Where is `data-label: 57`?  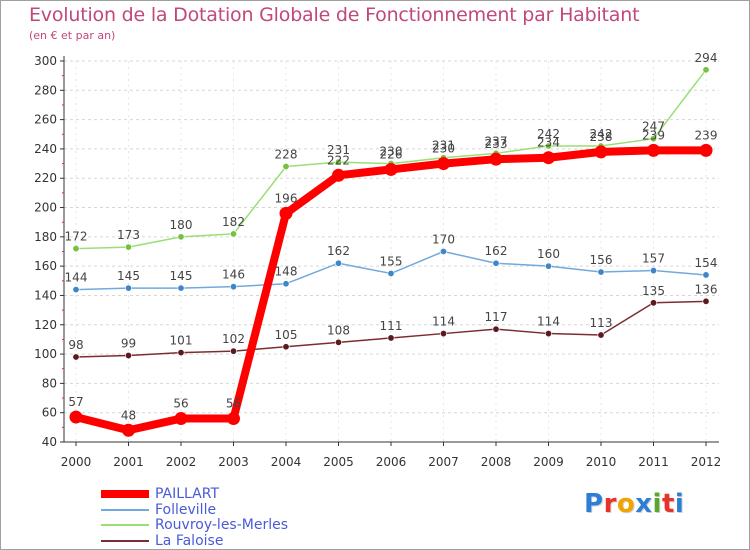 data-label: 57 is located at coordinates (75, 402).